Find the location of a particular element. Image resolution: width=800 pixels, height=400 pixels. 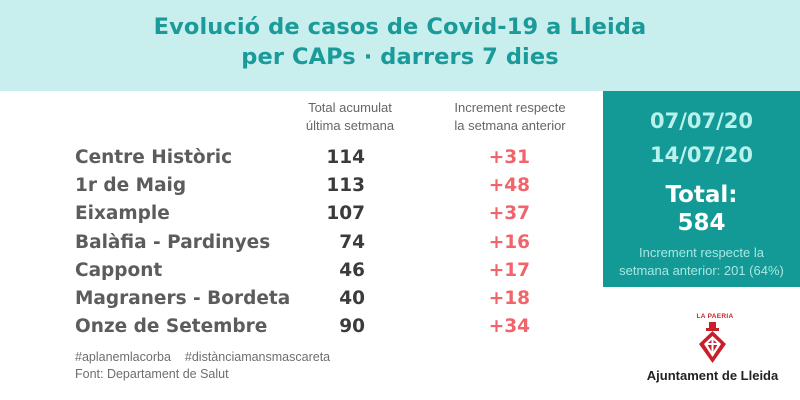

hashtag-distanciamansmascareta: #distànciamansmascareta is located at coordinates (257, 357).